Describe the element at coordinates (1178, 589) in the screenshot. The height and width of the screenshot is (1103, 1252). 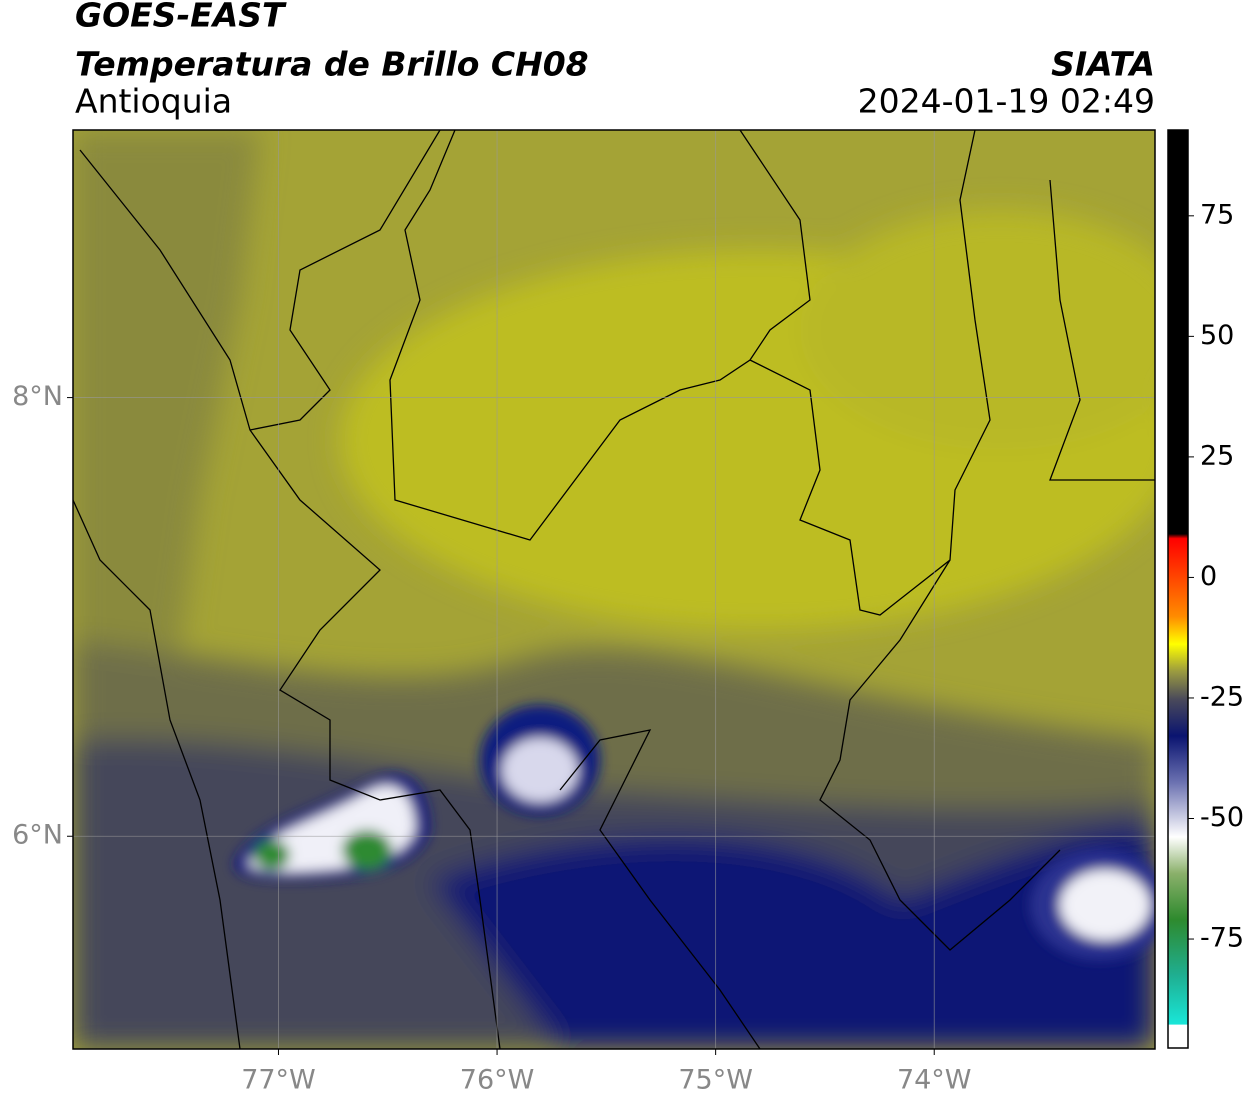
I see `colorbar` at that location.